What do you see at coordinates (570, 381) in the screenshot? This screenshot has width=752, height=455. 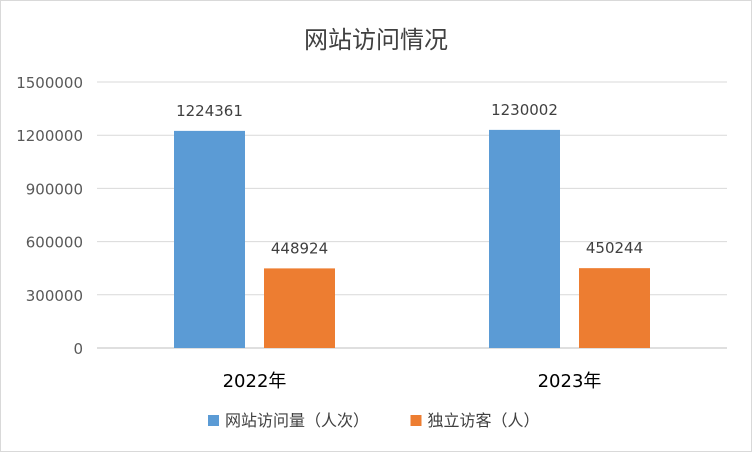 I see `x-tick-label: 2023年` at bounding box center [570, 381].